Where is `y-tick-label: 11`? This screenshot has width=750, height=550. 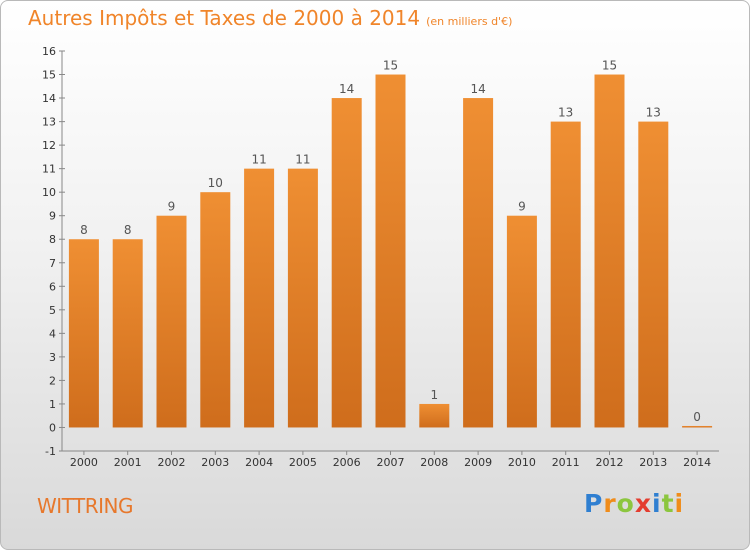
y-tick-label: 11 is located at coordinates (49, 169).